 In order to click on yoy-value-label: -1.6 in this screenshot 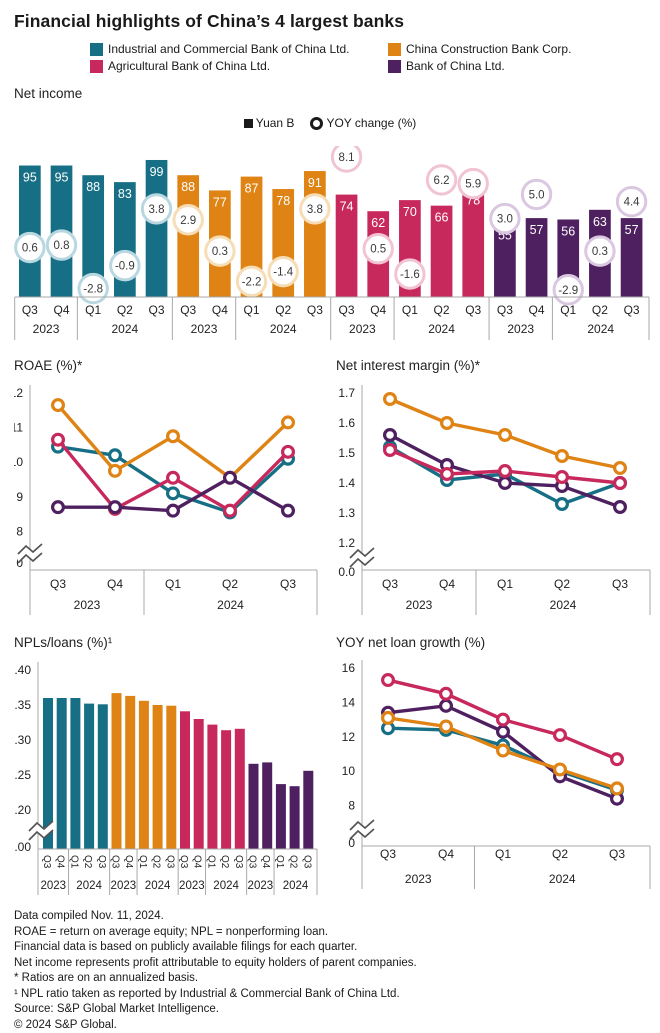, I will do `click(410, 275)`.